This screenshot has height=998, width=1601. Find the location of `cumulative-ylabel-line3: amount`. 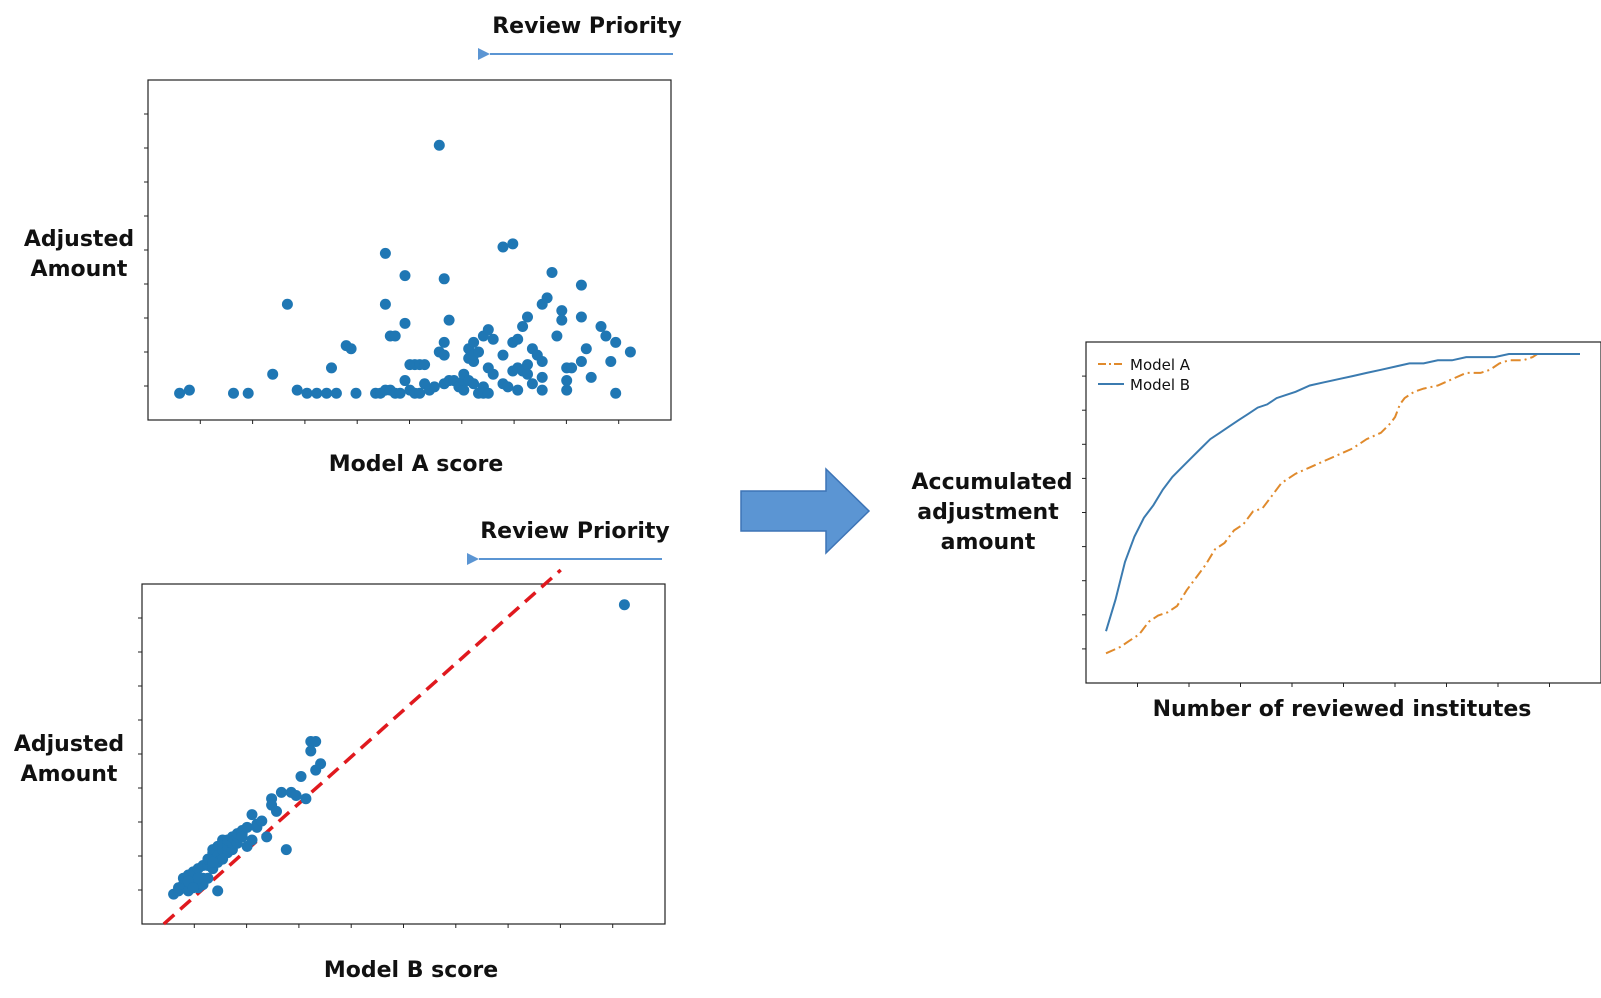

cumulative-ylabel-line3: amount is located at coordinates (988, 542).